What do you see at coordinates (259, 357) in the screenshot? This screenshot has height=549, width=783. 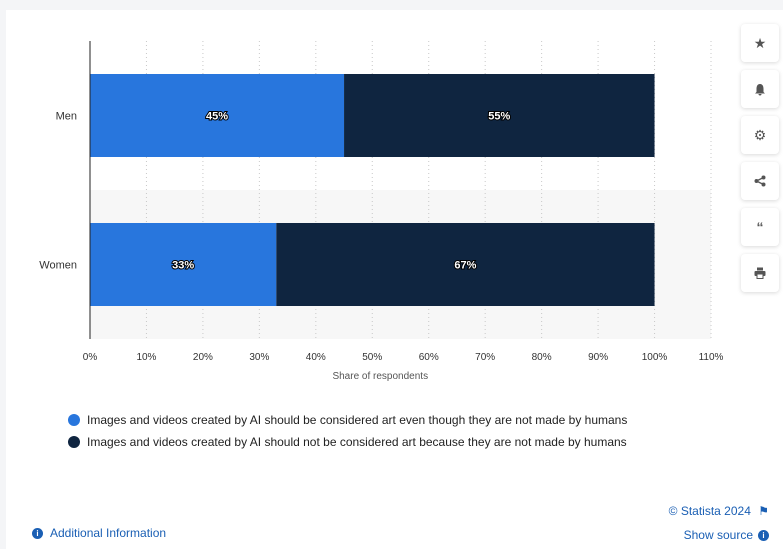 I see `x-tick-label: 30%` at bounding box center [259, 357].